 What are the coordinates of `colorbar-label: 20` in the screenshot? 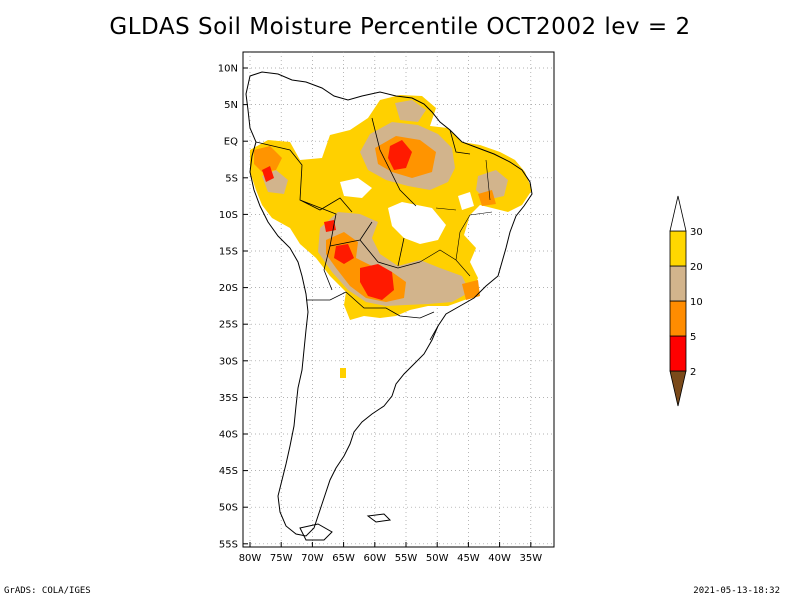 It's located at (696, 267).